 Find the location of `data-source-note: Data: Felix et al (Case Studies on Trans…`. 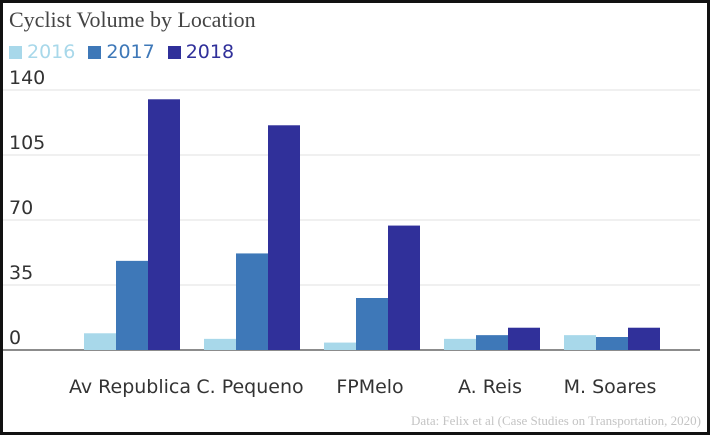

data-source-note: Data: Felix et al (Case Studies on Trans… is located at coordinates (556, 420).